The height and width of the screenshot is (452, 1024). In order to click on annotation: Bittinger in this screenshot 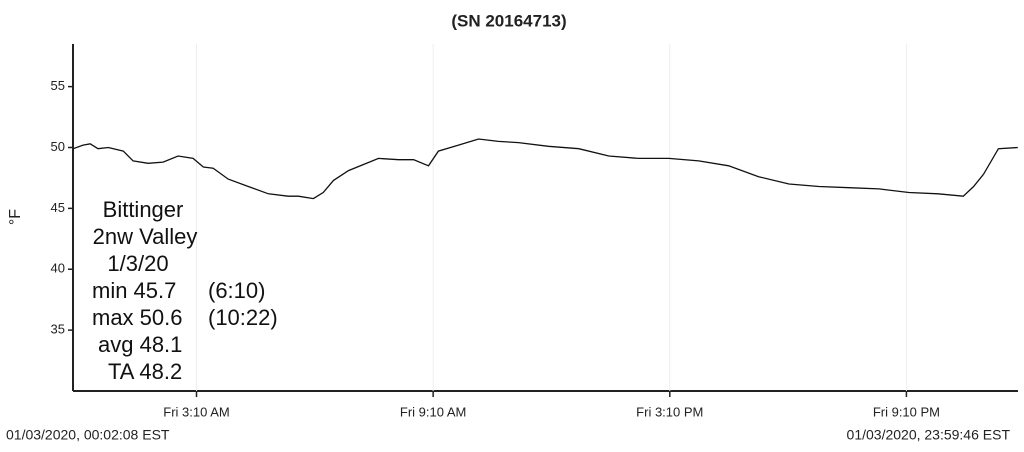, I will do `click(143, 209)`.